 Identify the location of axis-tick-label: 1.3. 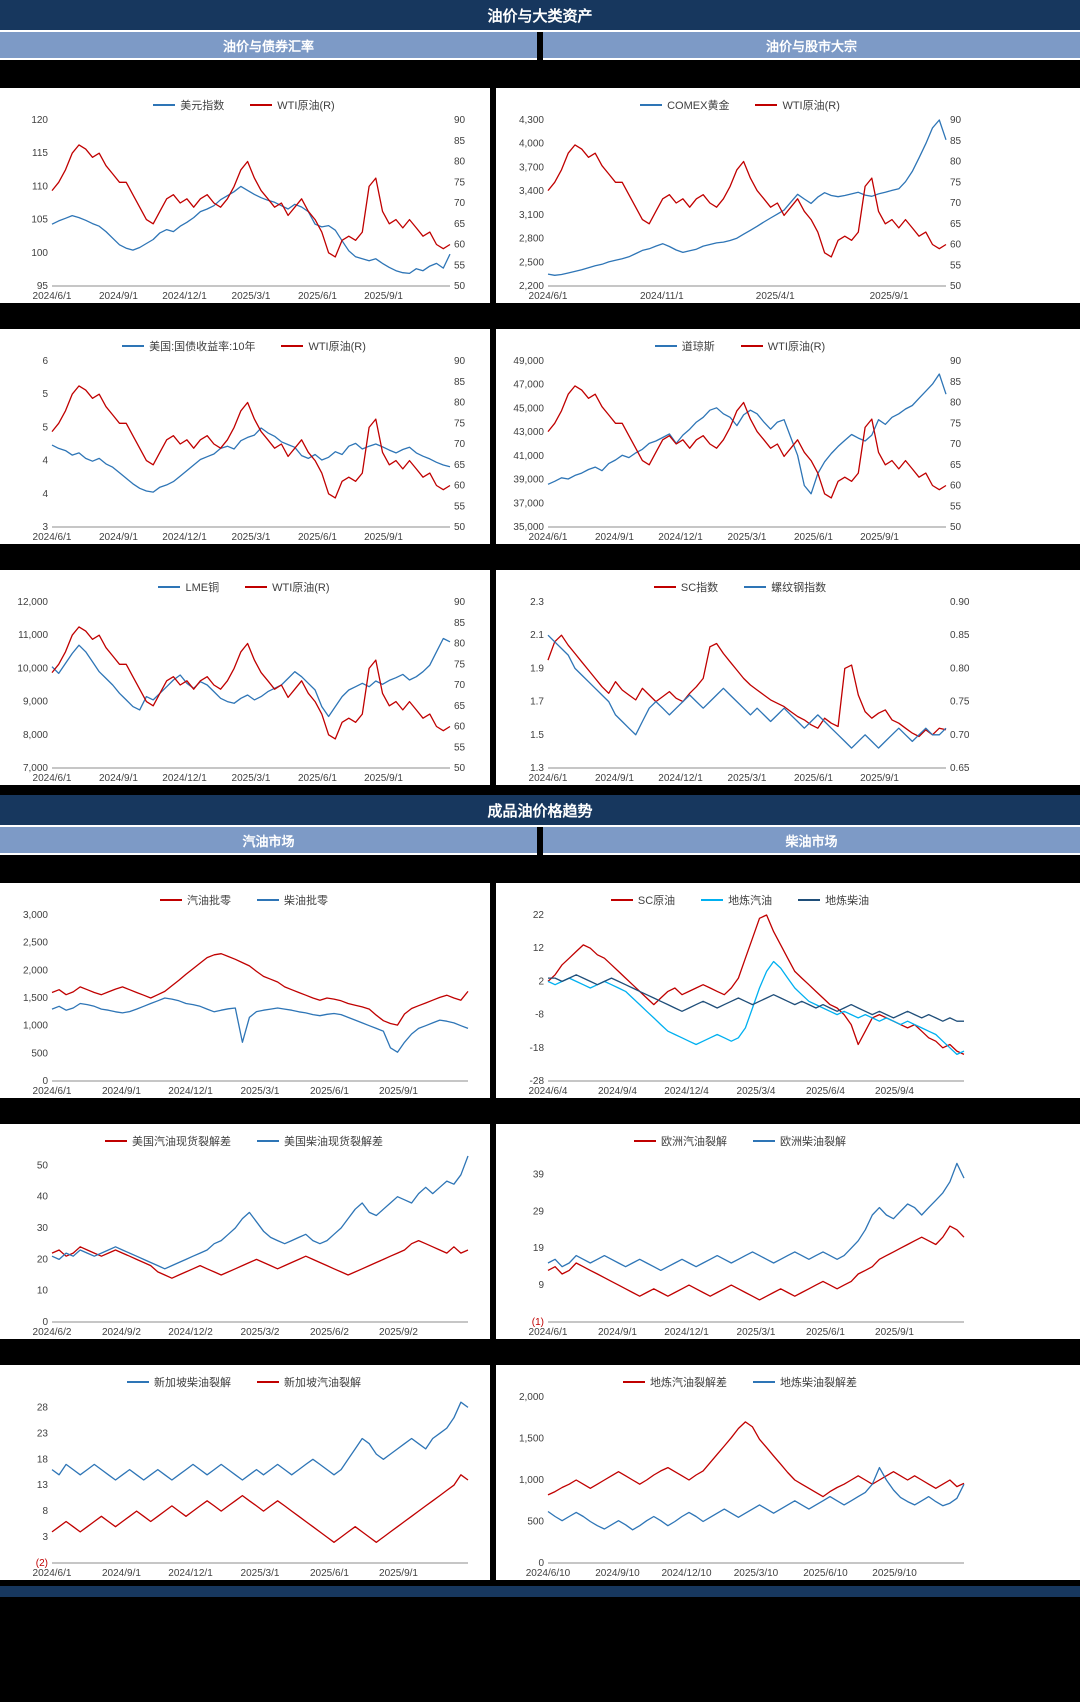
(537, 768).